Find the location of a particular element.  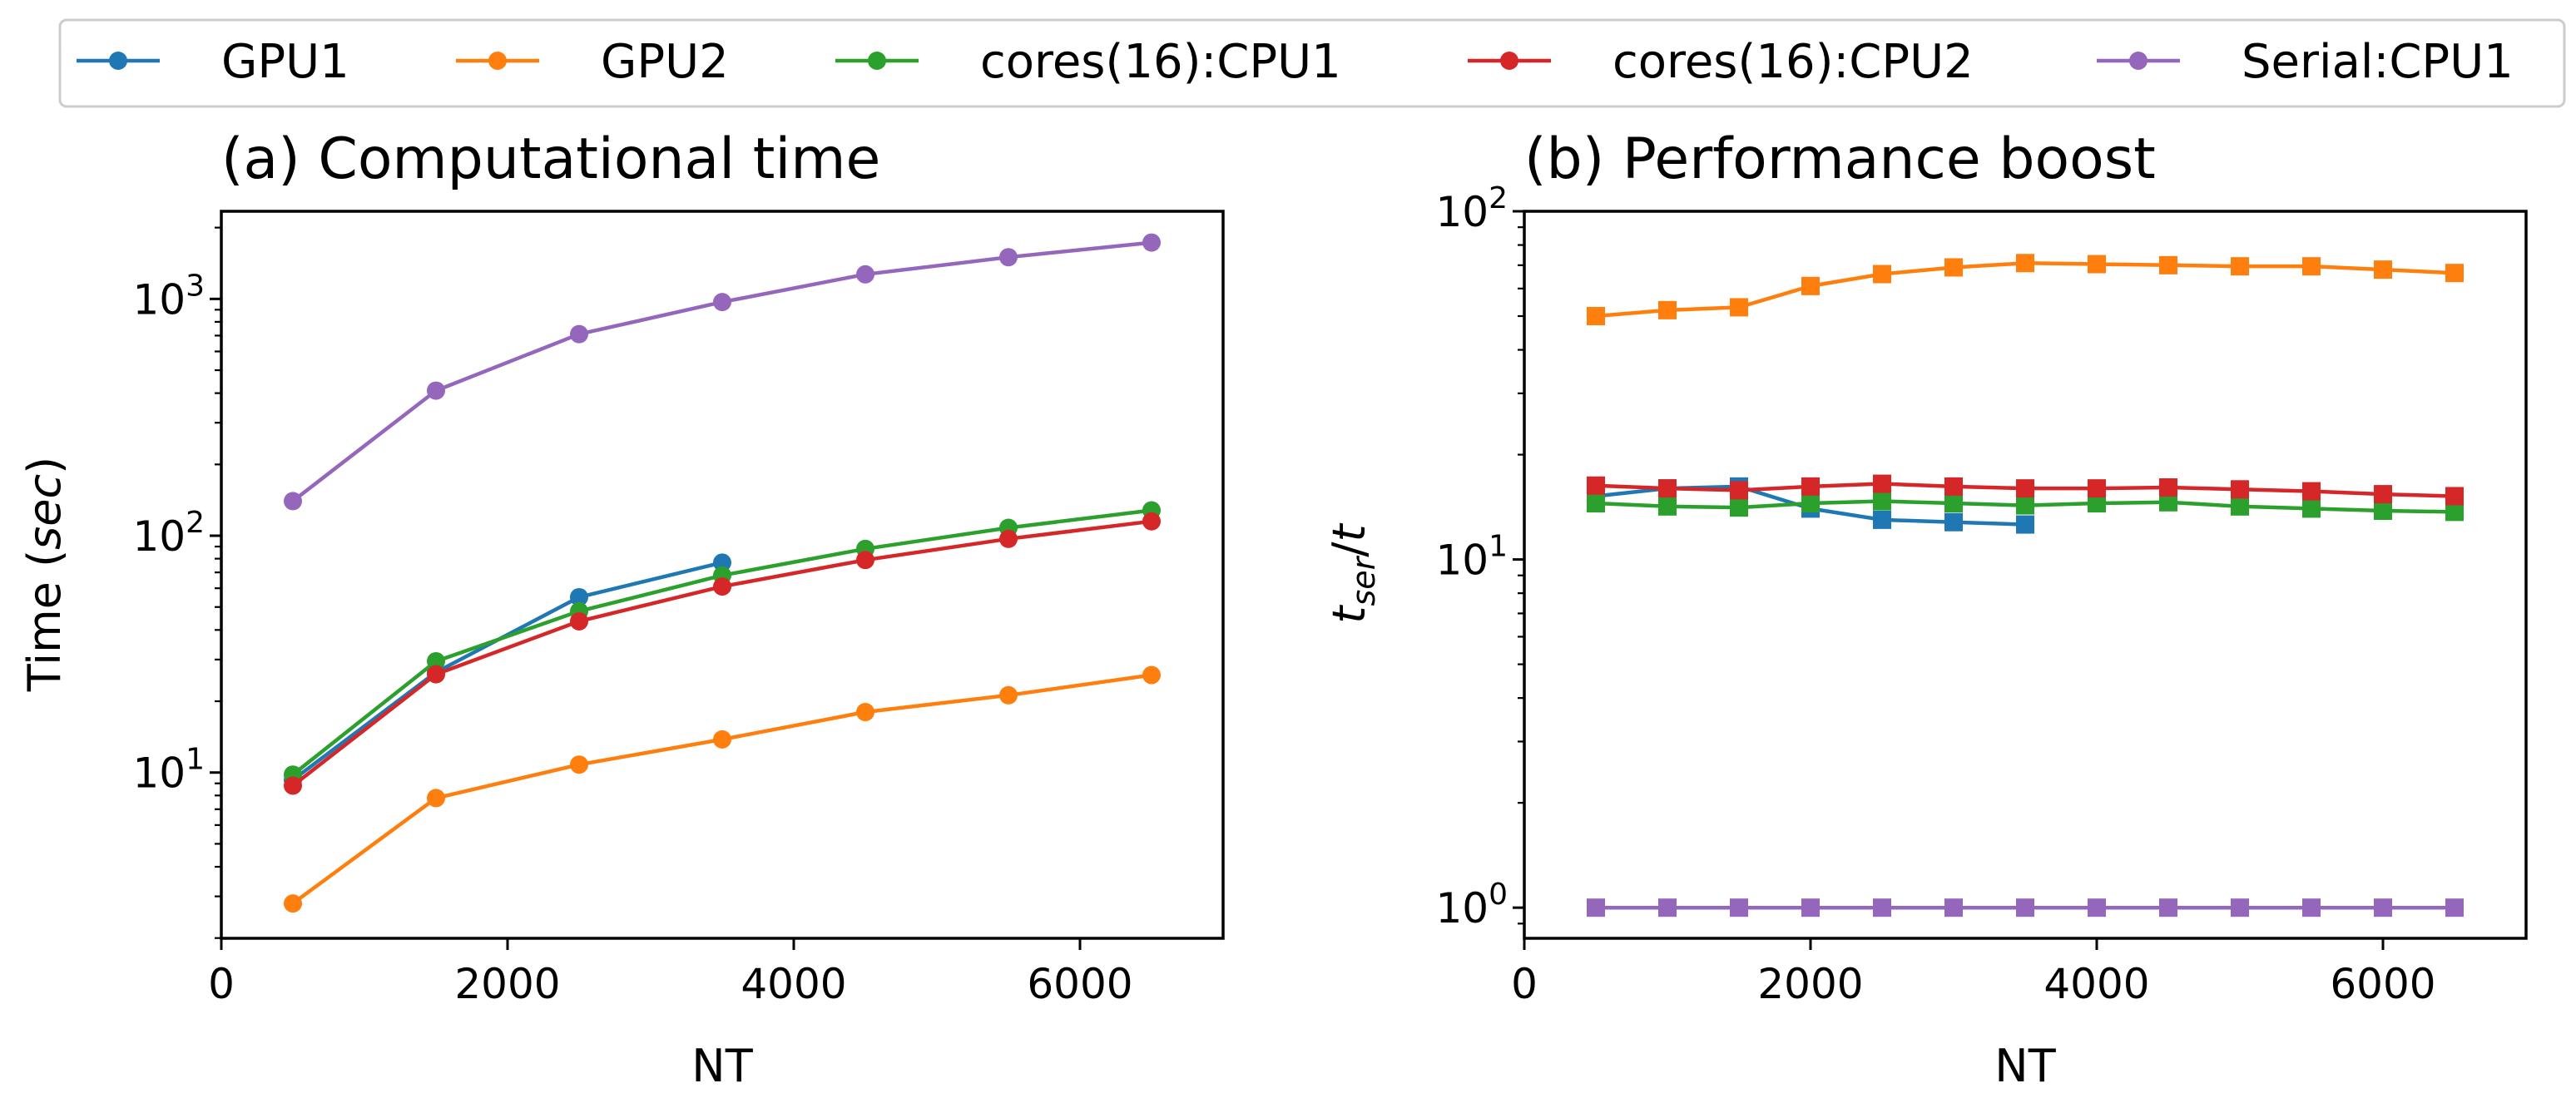

panel-a-series-serial-cpu1 is located at coordinates (722, 372).